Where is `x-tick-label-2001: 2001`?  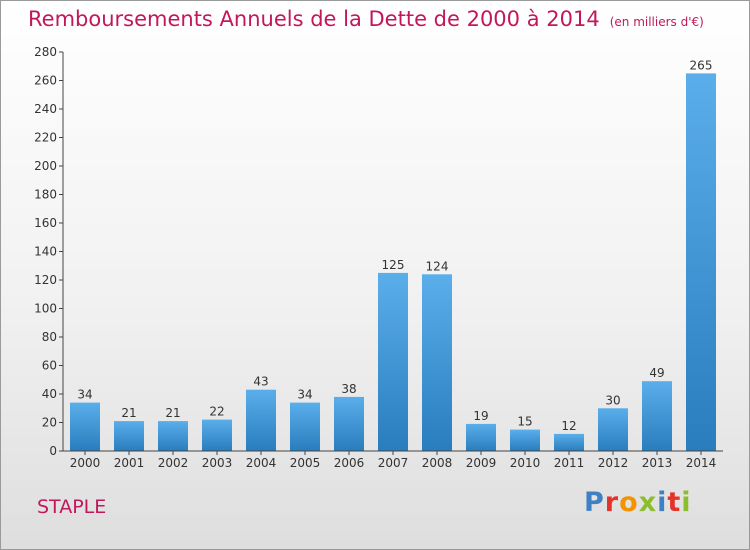 x-tick-label-2001: 2001 is located at coordinates (129, 463).